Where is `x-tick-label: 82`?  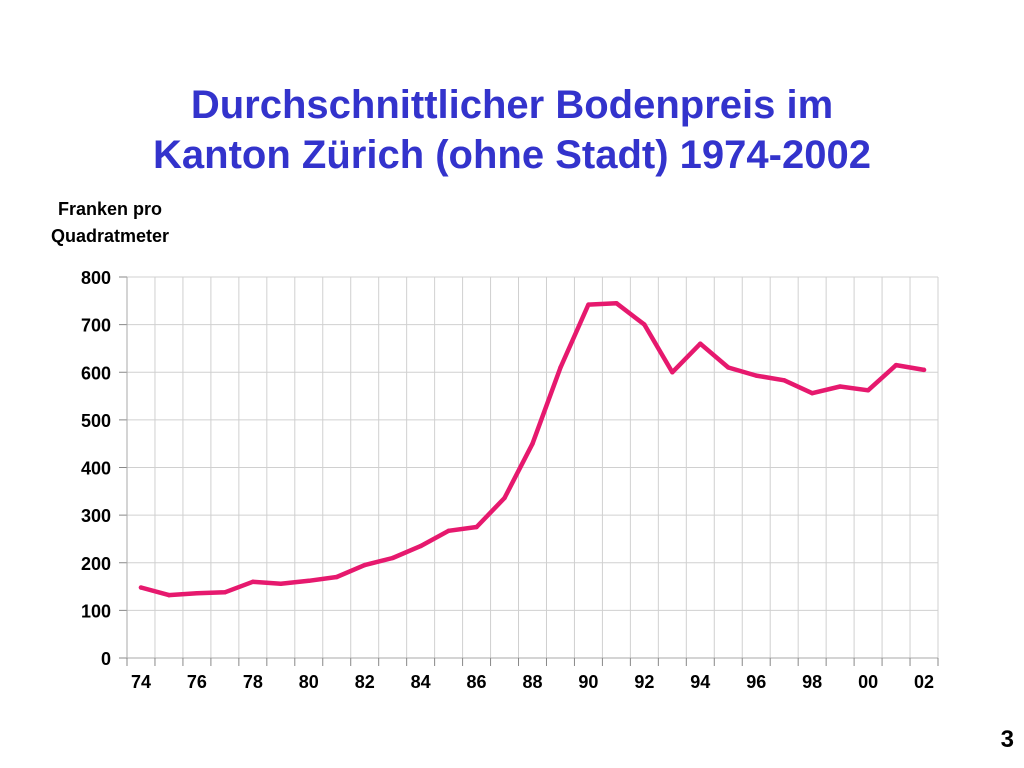
x-tick-label: 82 is located at coordinates (365, 682).